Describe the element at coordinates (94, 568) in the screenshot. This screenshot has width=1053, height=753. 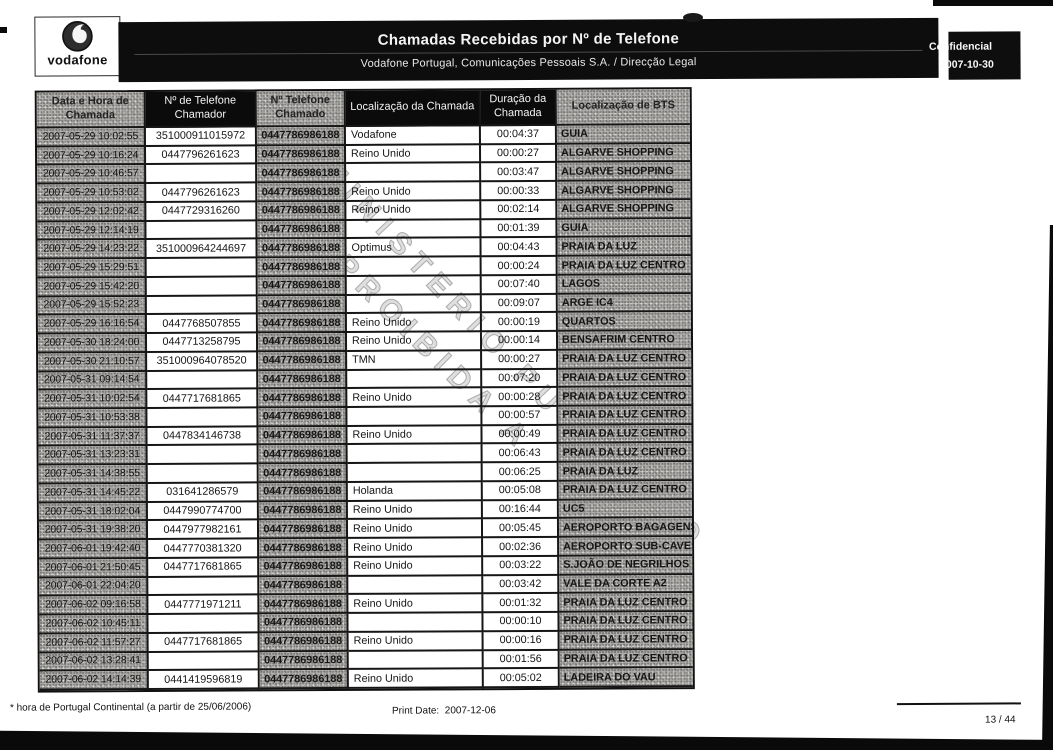
I see `datetime-cell: 2007-06-01 21:50:45` at that location.